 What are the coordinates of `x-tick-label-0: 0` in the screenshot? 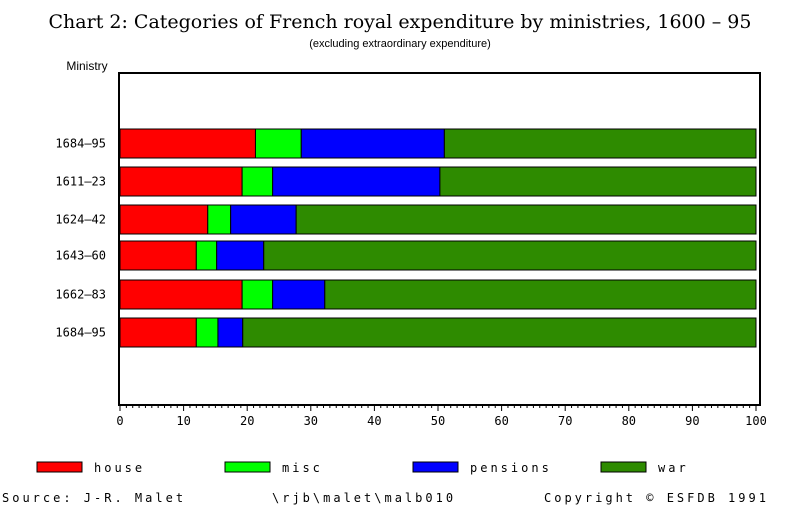 It's located at (119, 421).